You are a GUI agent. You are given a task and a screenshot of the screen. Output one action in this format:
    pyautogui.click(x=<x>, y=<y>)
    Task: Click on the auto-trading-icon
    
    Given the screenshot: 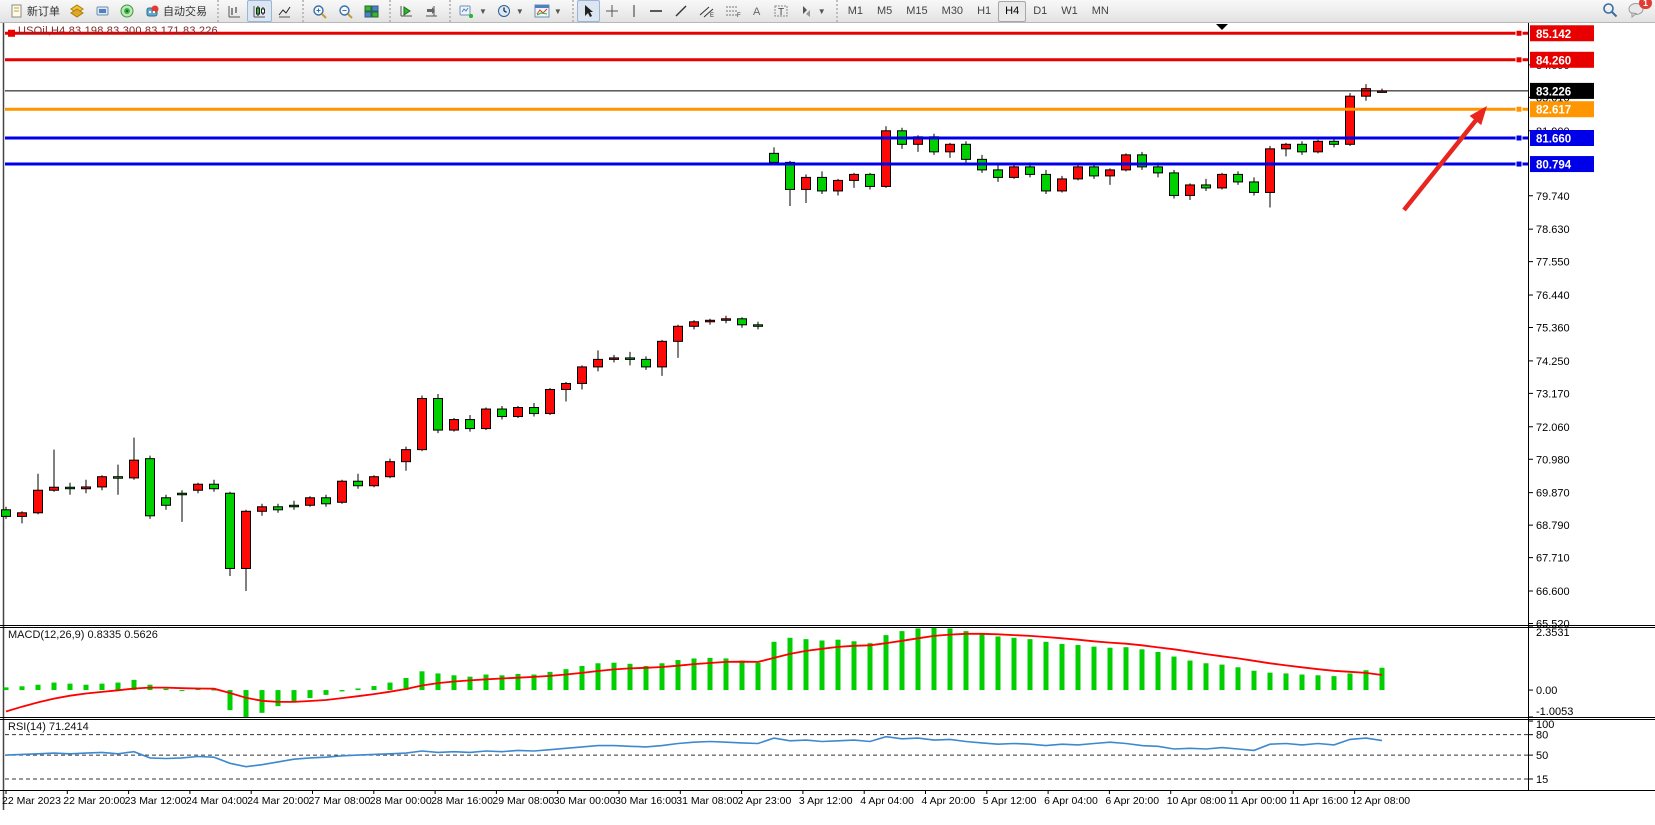 What is the action you would take?
    pyautogui.click(x=152, y=11)
    